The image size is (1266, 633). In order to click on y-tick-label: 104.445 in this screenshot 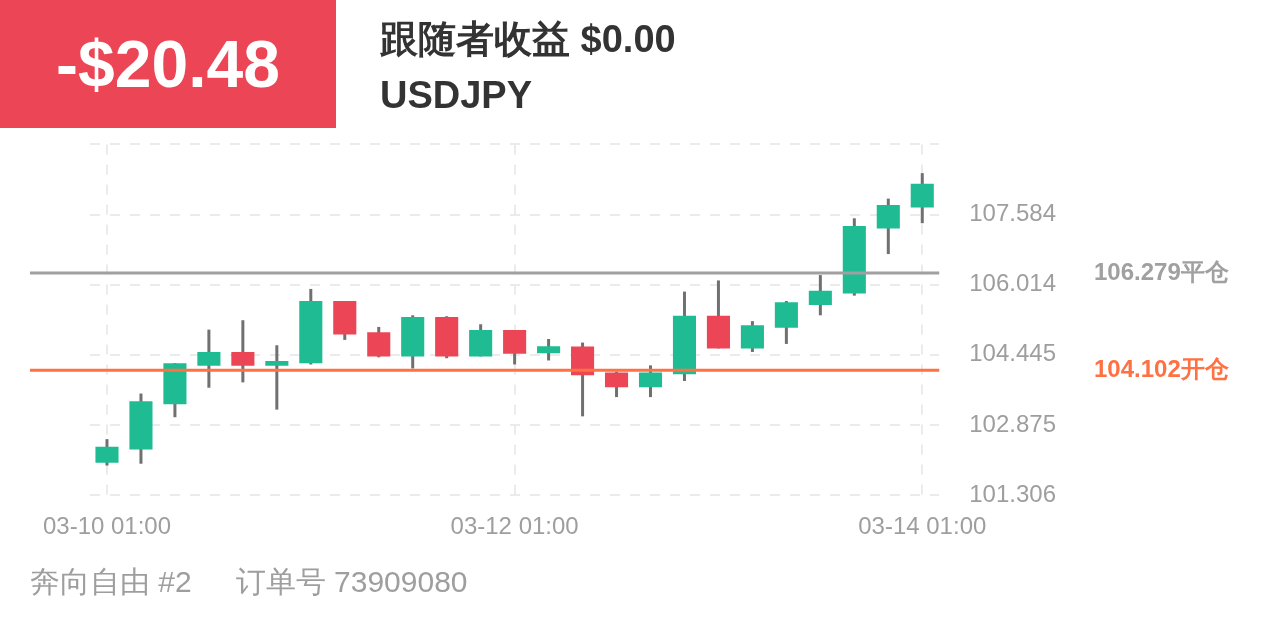, I will do `click(1013, 353)`.